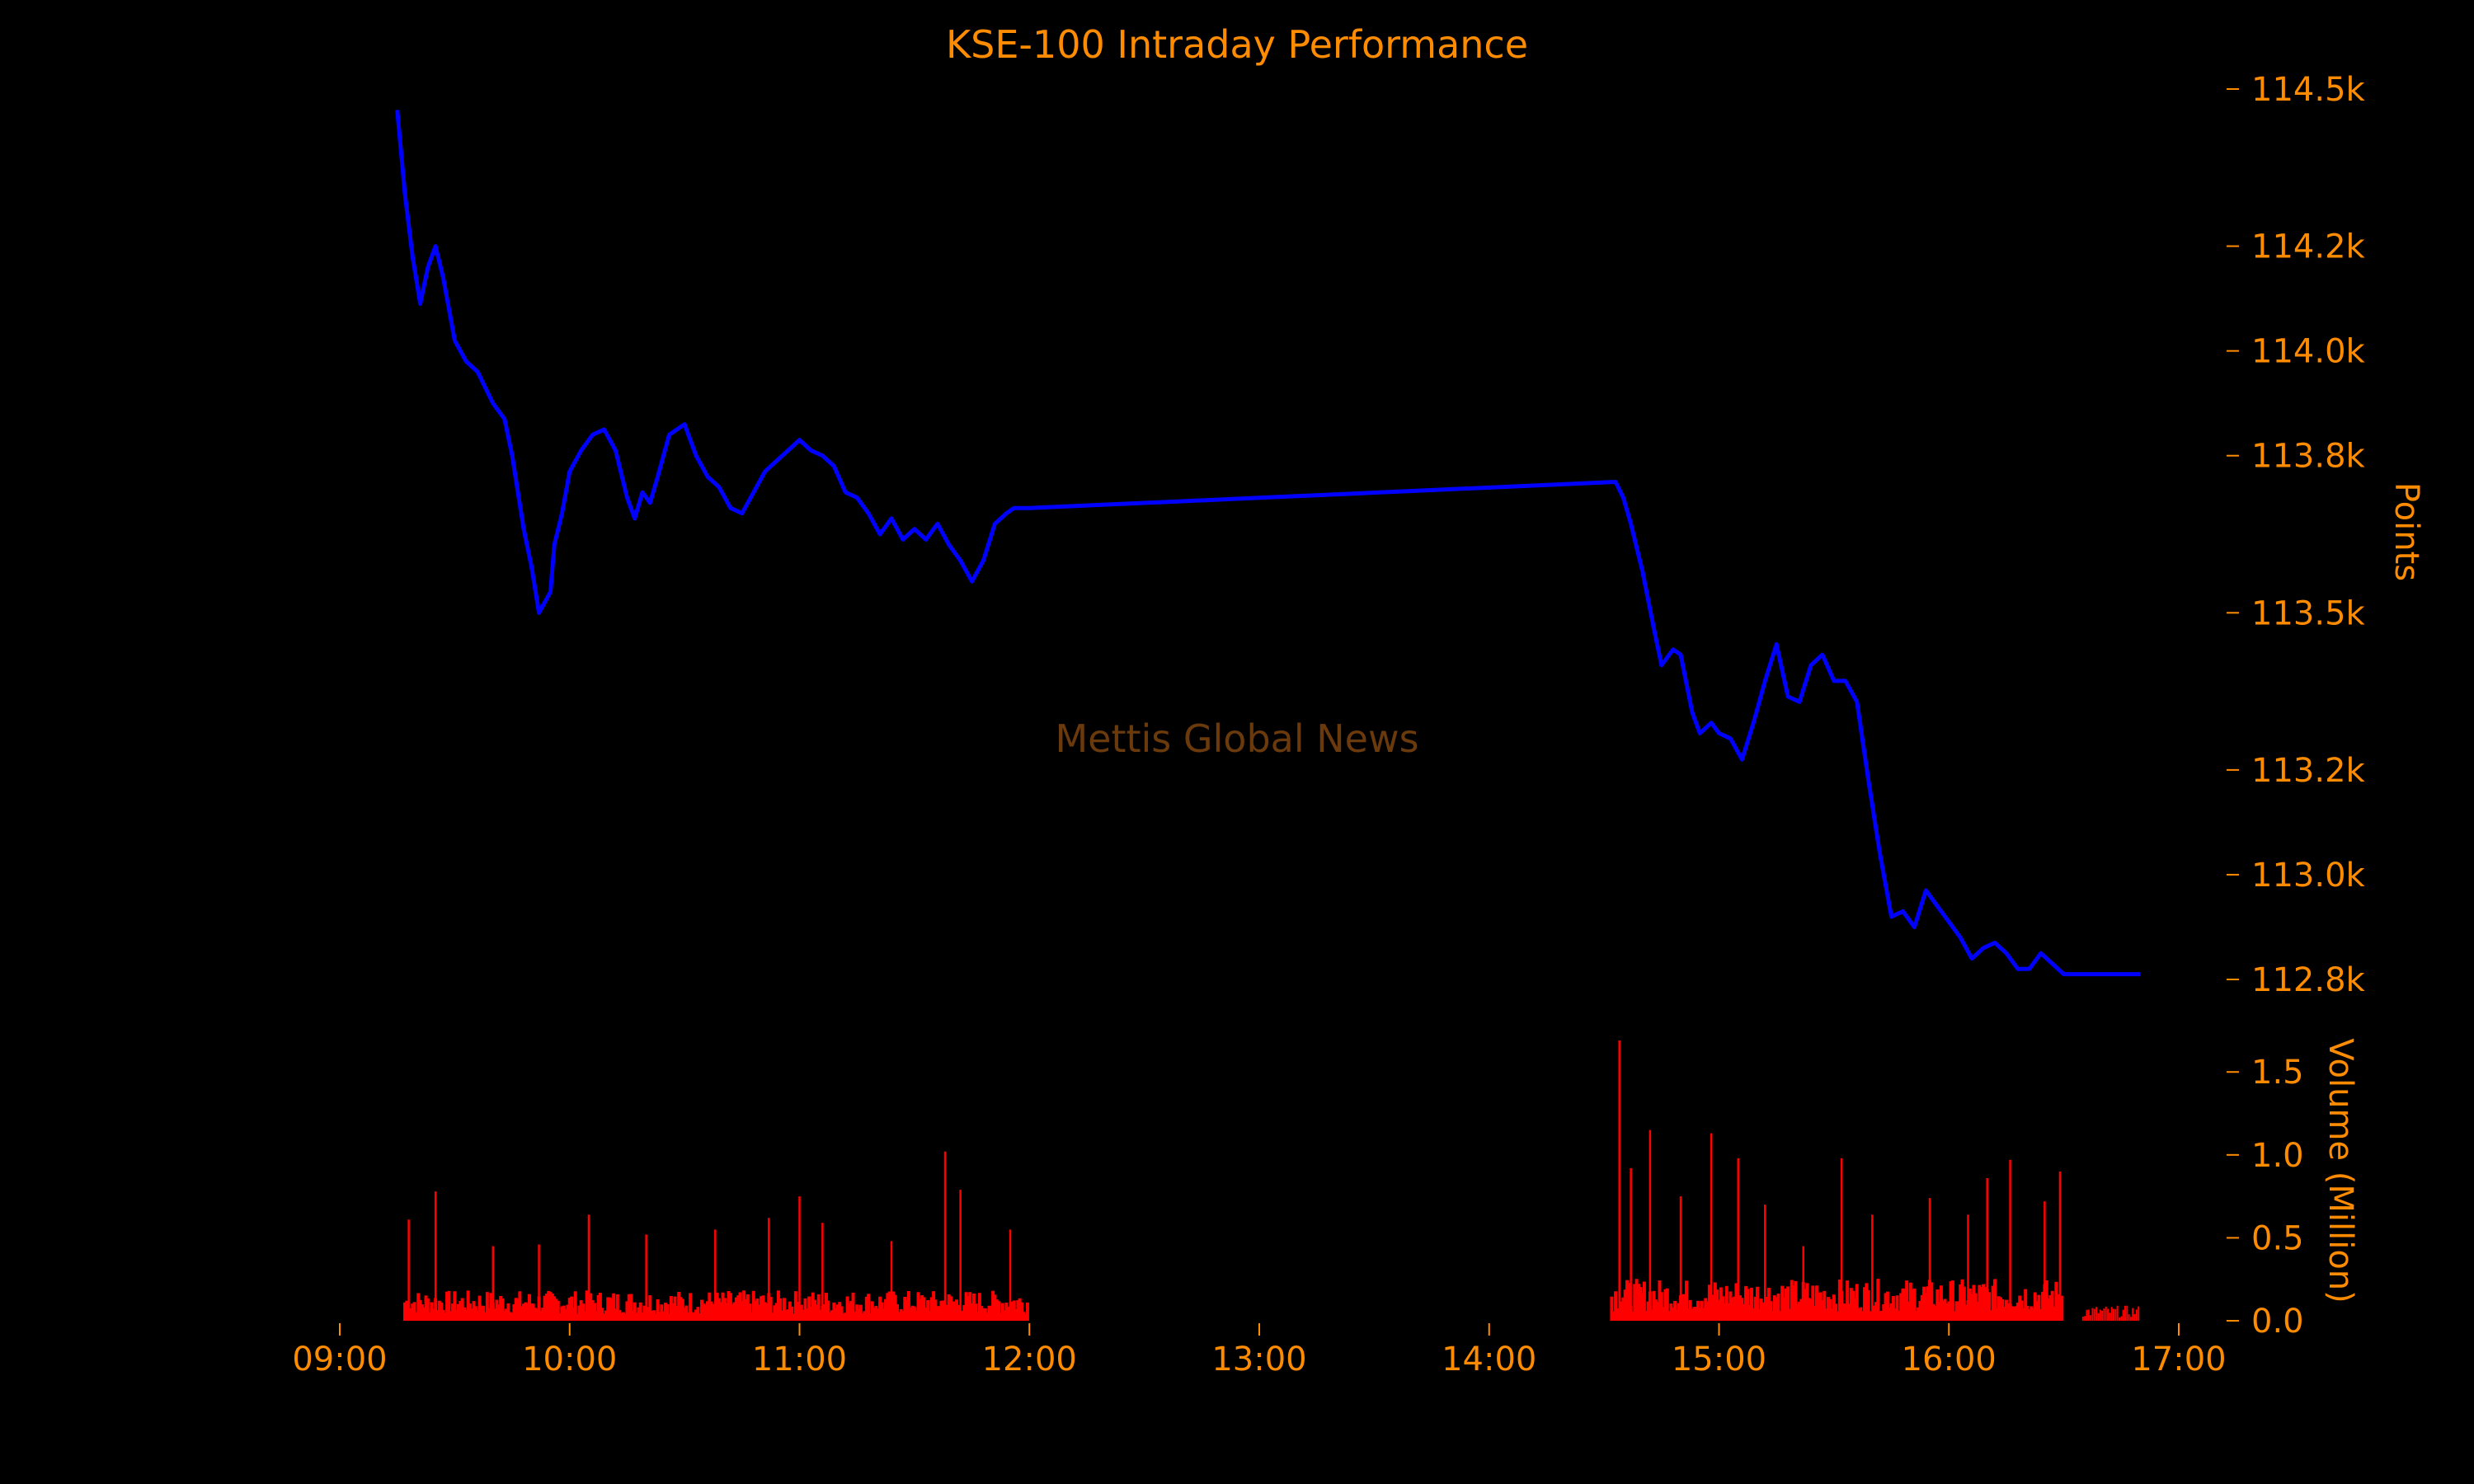  I want to click on price-tick-label-6: 114.2k, so click(2308, 247).